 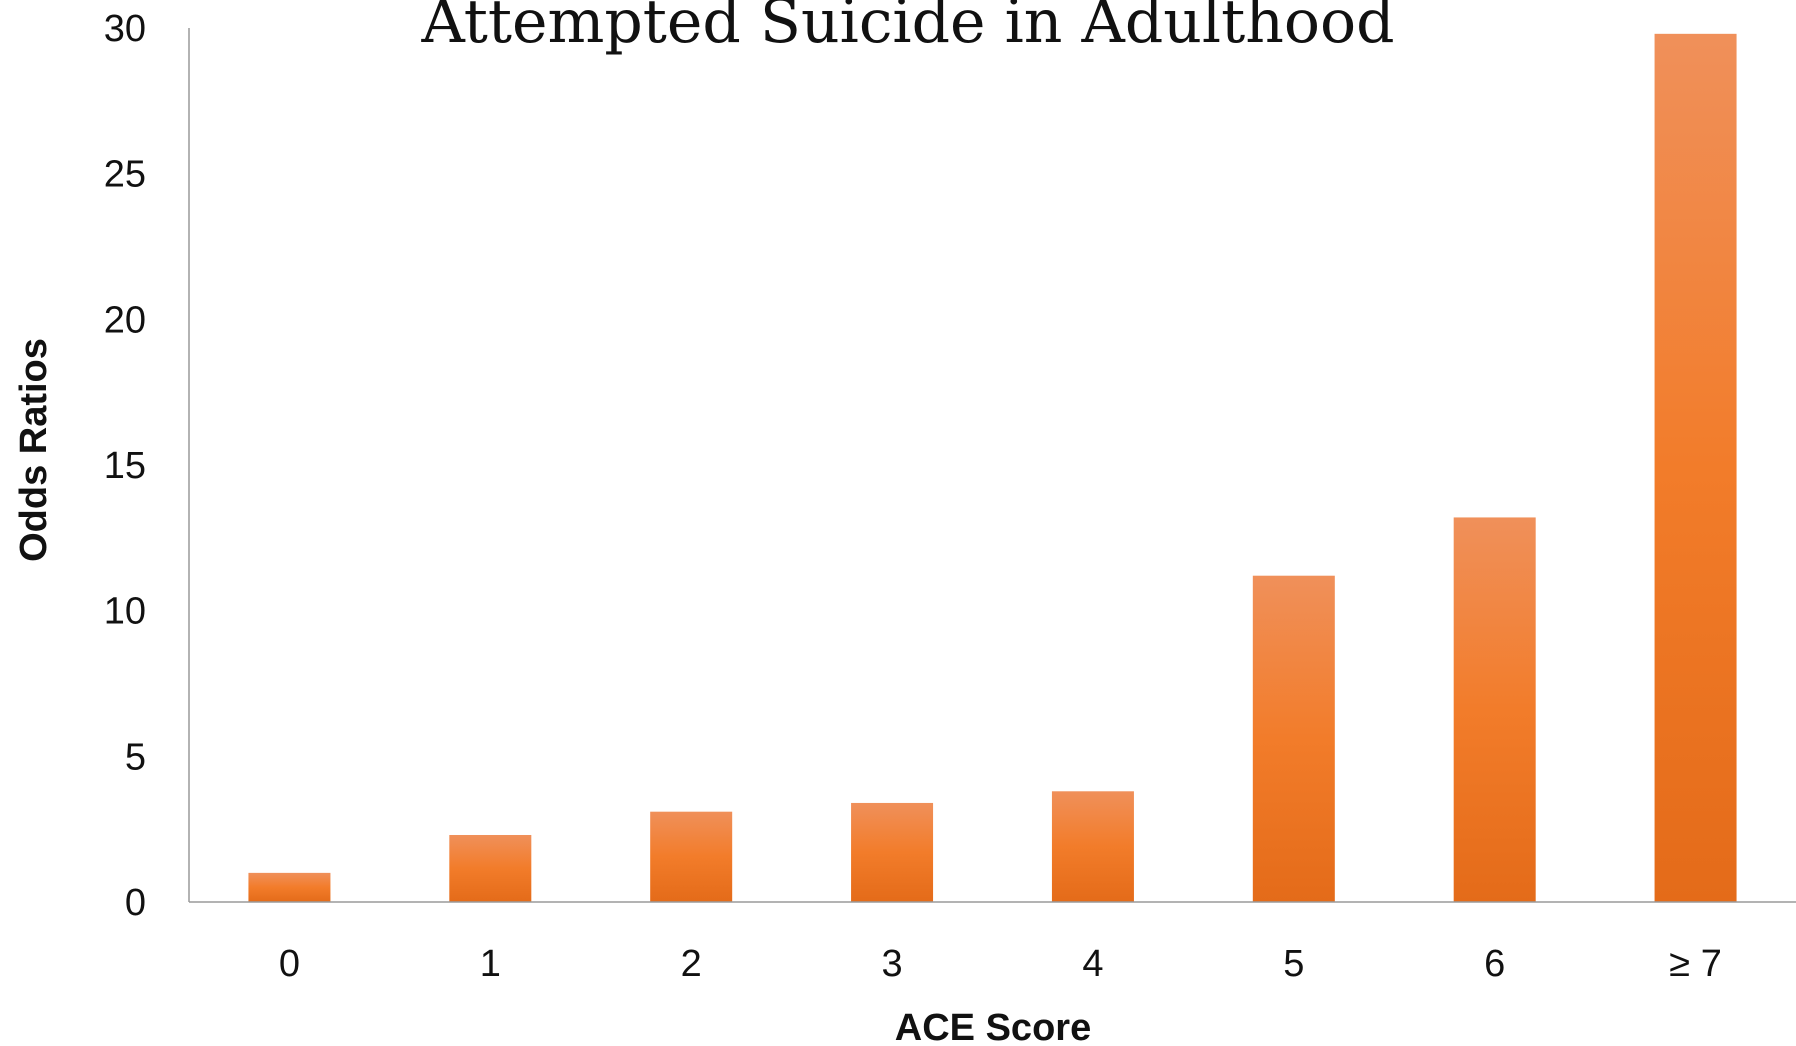 I want to click on y-tick-label: 25, so click(x=125, y=175).